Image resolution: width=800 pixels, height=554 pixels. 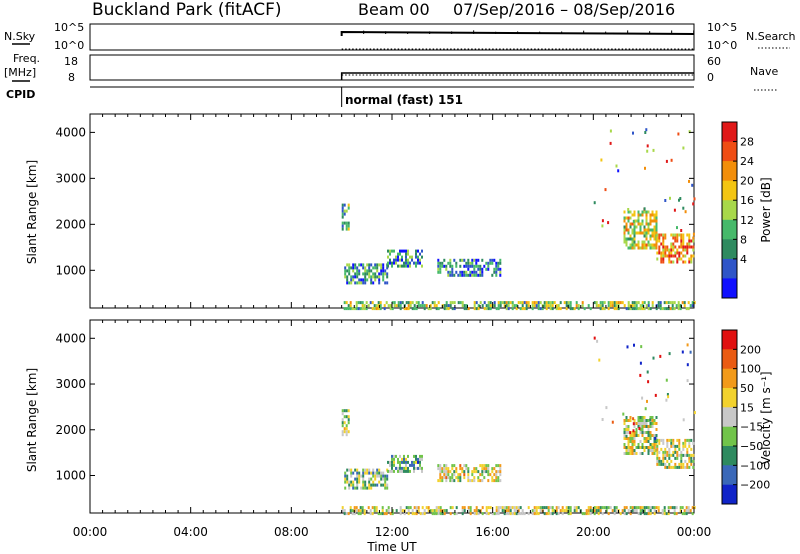 I want to click on power-colorbar-tick-label: 16, so click(x=747, y=200).